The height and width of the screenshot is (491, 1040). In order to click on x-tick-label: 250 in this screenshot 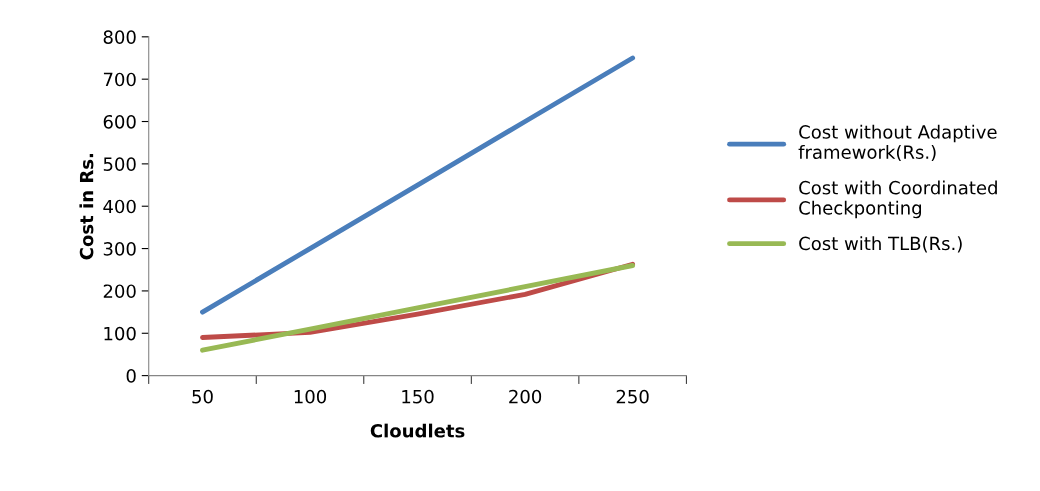, I will do `click(632, 396)`.